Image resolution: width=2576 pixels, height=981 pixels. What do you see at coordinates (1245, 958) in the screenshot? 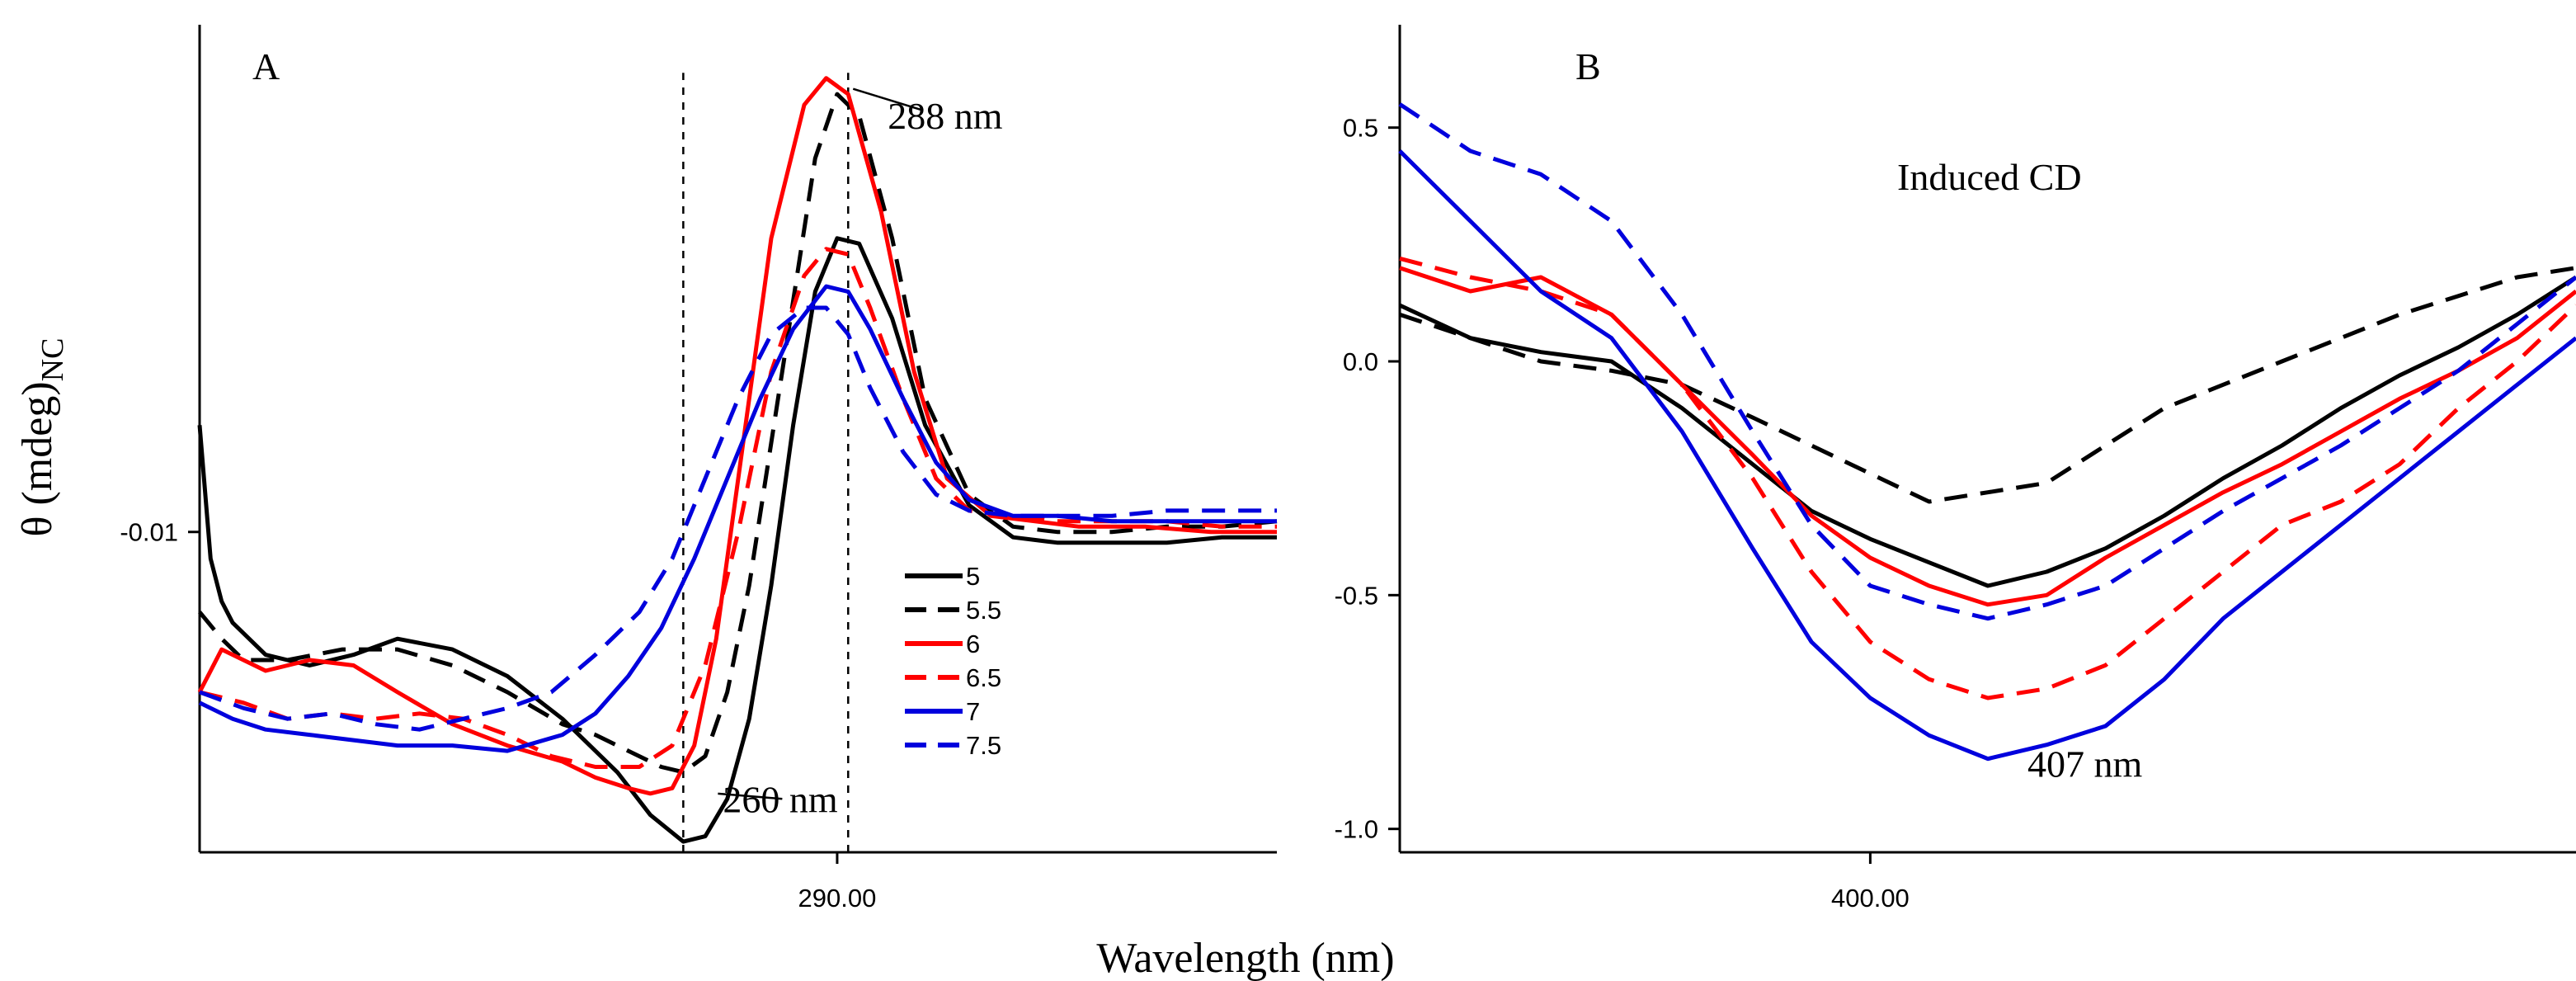
I see `x-axis-label: Wavelength (nm)` at bounding box center [1245, 958].